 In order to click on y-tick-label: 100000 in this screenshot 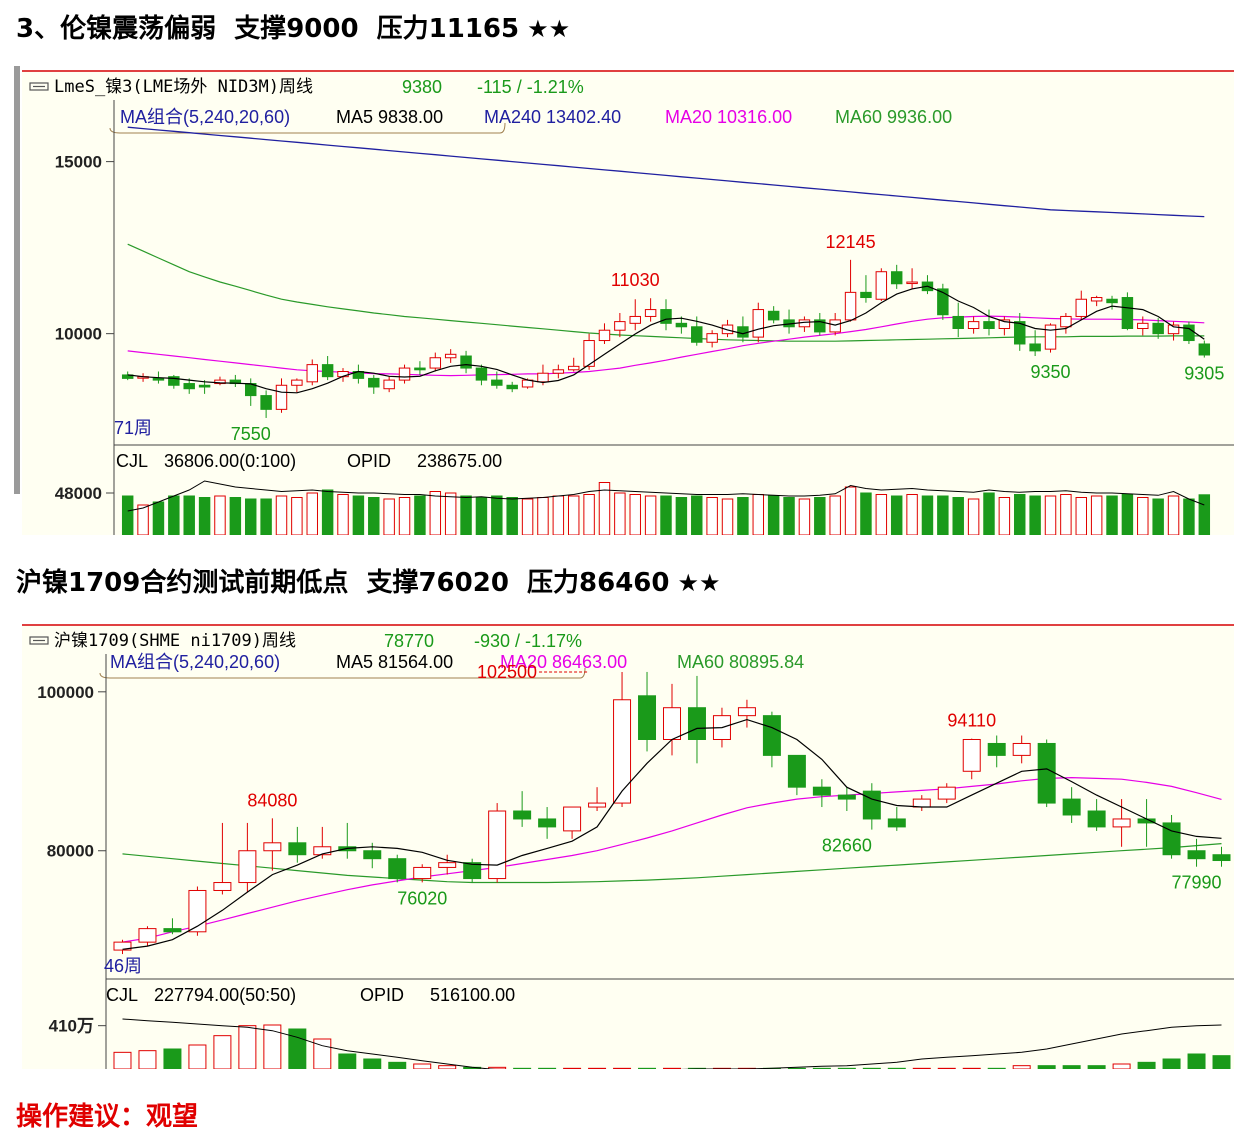, I will do `click(65, 692)`.